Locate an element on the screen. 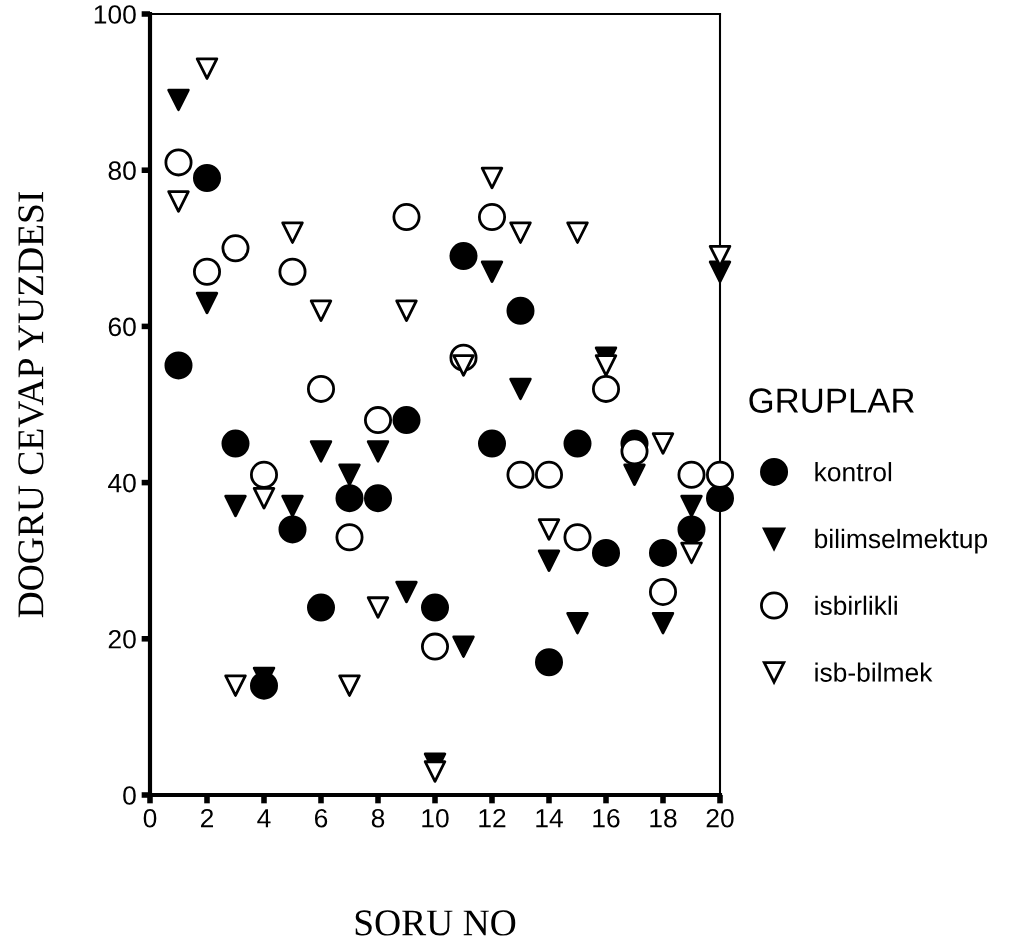 This screenshot has height=943, width=1015. x-tick-label: 18 is located at coordinates (663, 818).